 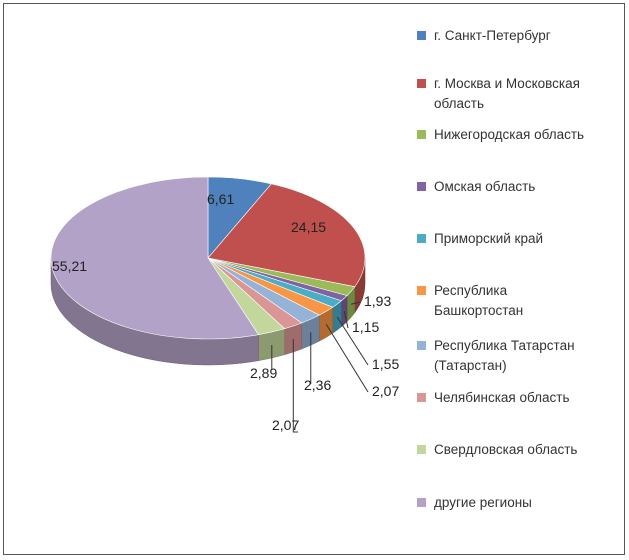 What do you see at coordinates (509, 134) in the screenshot?
I see `legend-label-2: Нижегородская область` at bounding box center [509, 134].